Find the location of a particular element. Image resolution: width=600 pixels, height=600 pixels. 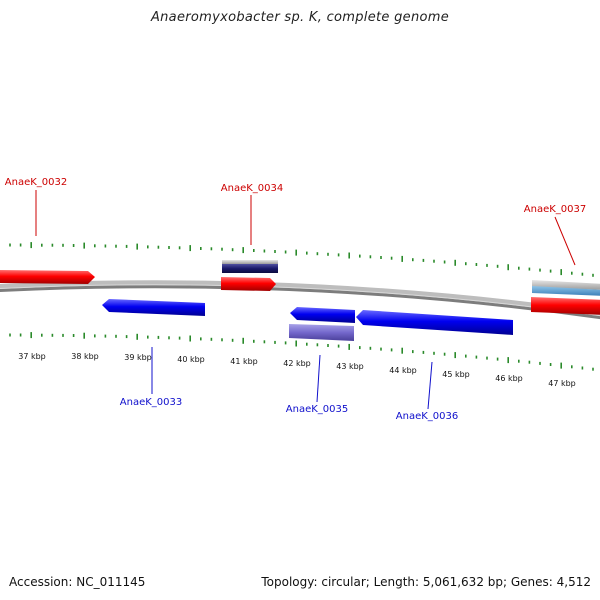

scale-label: 45 kbp is located at coordinates (456, 374).